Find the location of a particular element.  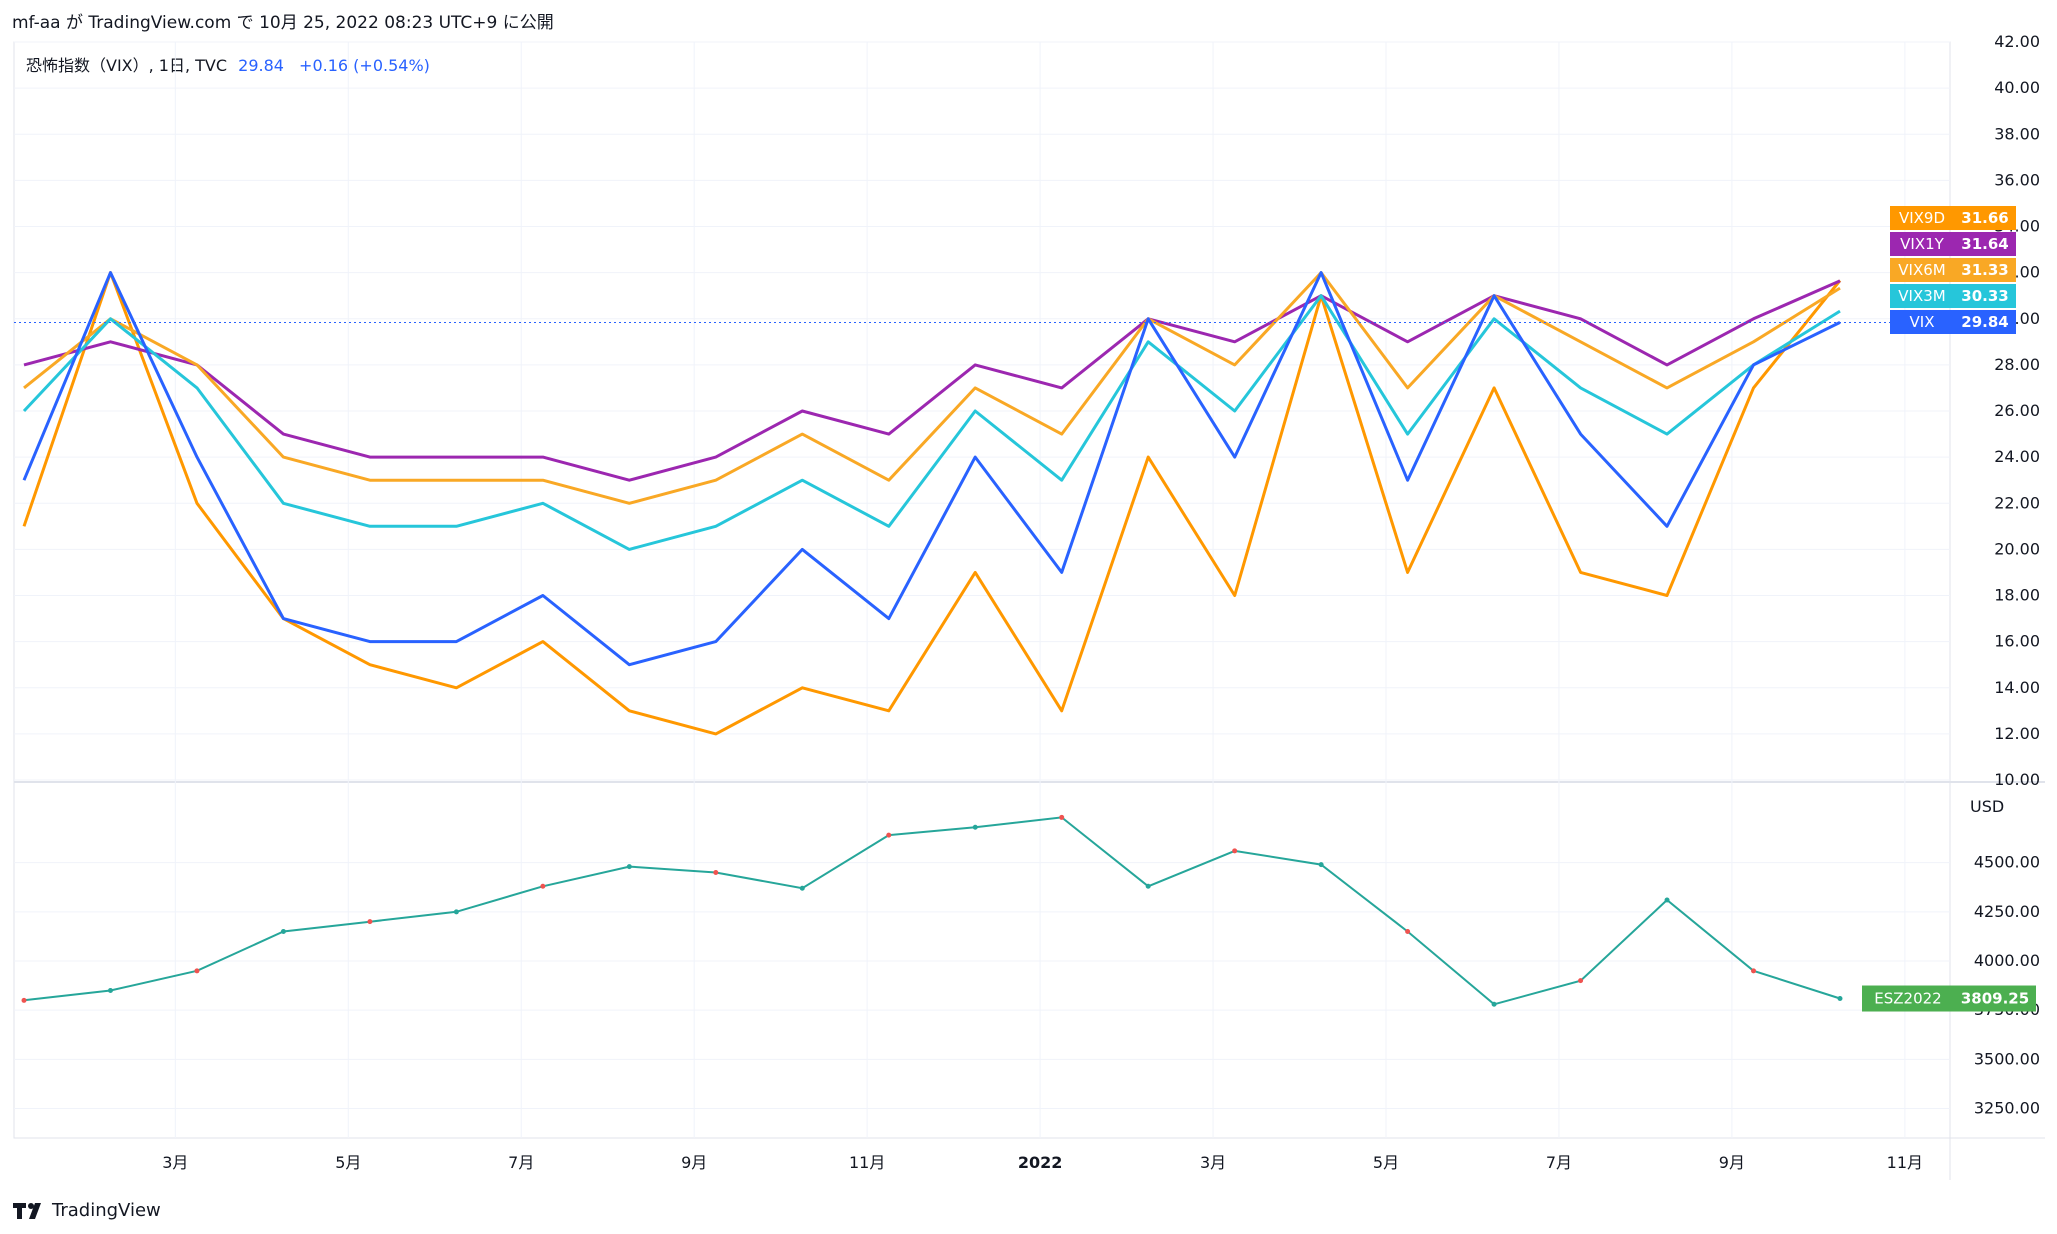

y-tick-label: 38.00 is located at coordinates (2017, 133).